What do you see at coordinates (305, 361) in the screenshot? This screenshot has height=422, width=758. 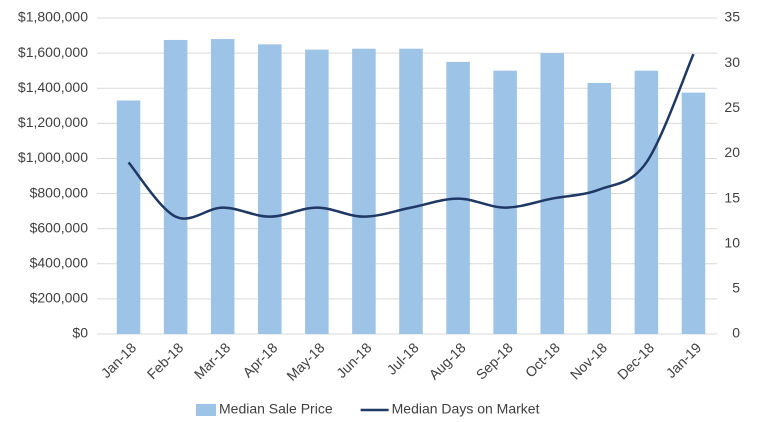 I see `x-tick-label: May-18` at bounding box center [305, 361].